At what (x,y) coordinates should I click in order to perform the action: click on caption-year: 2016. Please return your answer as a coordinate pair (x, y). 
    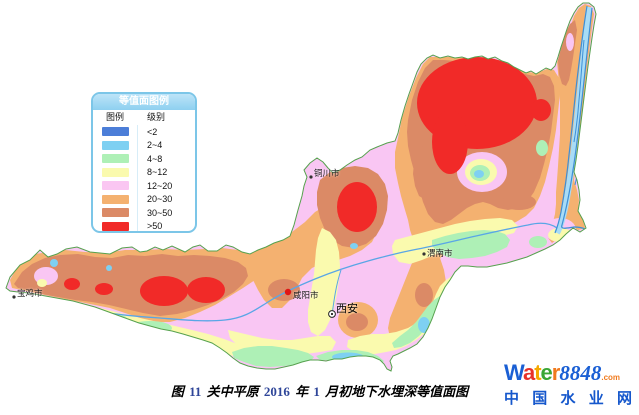
    Looking at the image, I should click on (276, 391).